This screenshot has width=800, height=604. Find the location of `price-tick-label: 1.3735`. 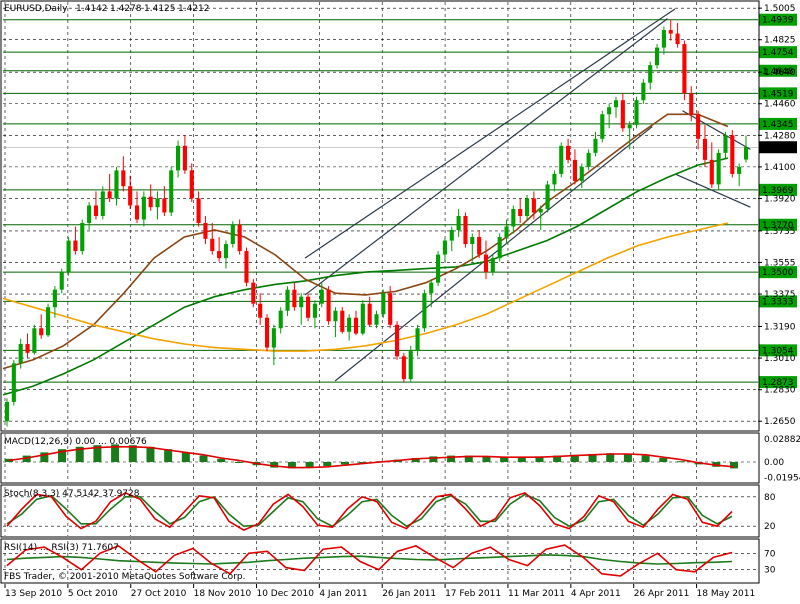

price-tick-label: 1.3735 is located at coordinates (780, 232).